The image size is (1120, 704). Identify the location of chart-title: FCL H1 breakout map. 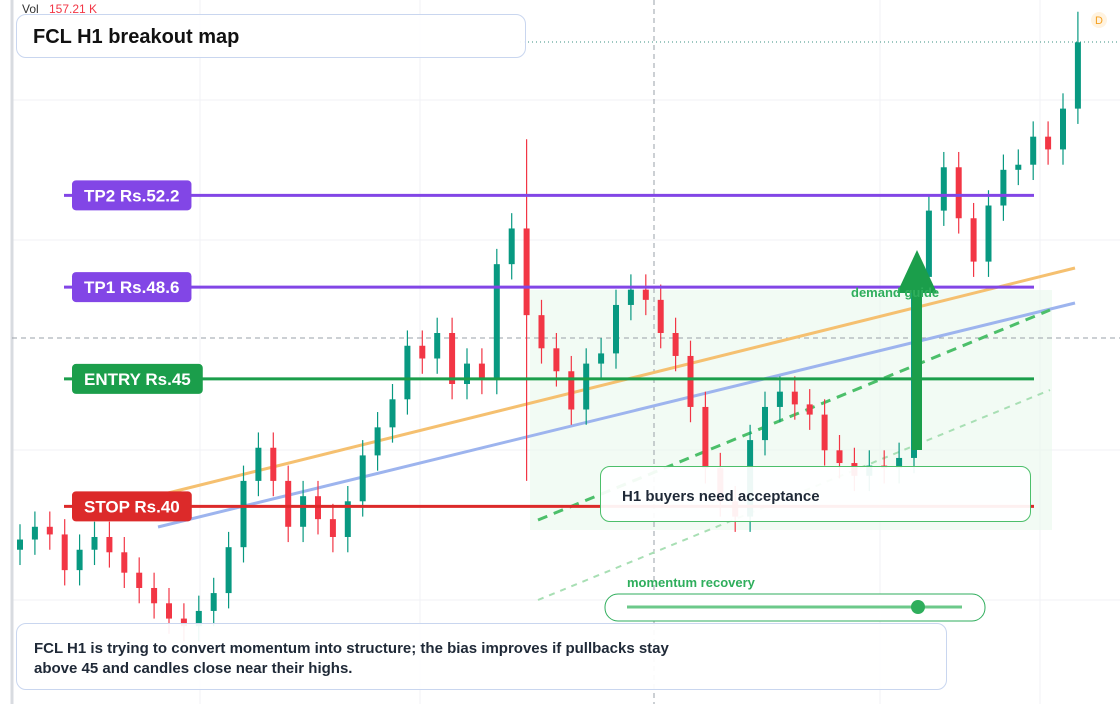
(136, 37).